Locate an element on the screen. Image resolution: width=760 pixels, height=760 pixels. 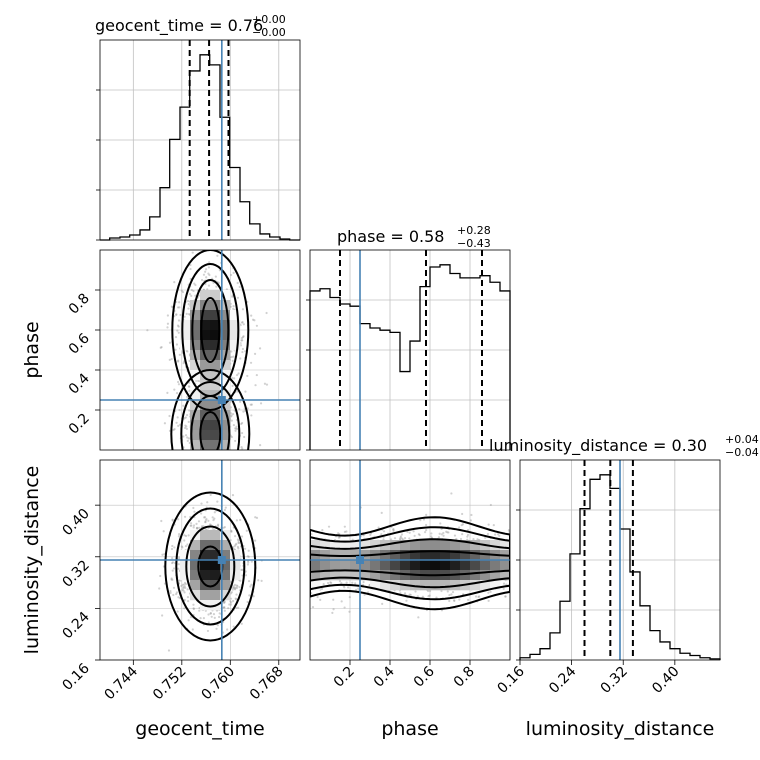
xtick-geocent-time-3: 0.768 is located at coordinates (267, 684).